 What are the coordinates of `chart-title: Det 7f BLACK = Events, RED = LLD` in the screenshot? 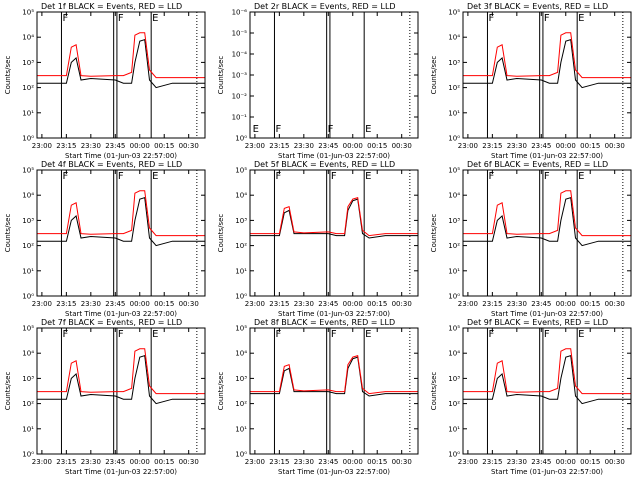 It's located at (111, 322).